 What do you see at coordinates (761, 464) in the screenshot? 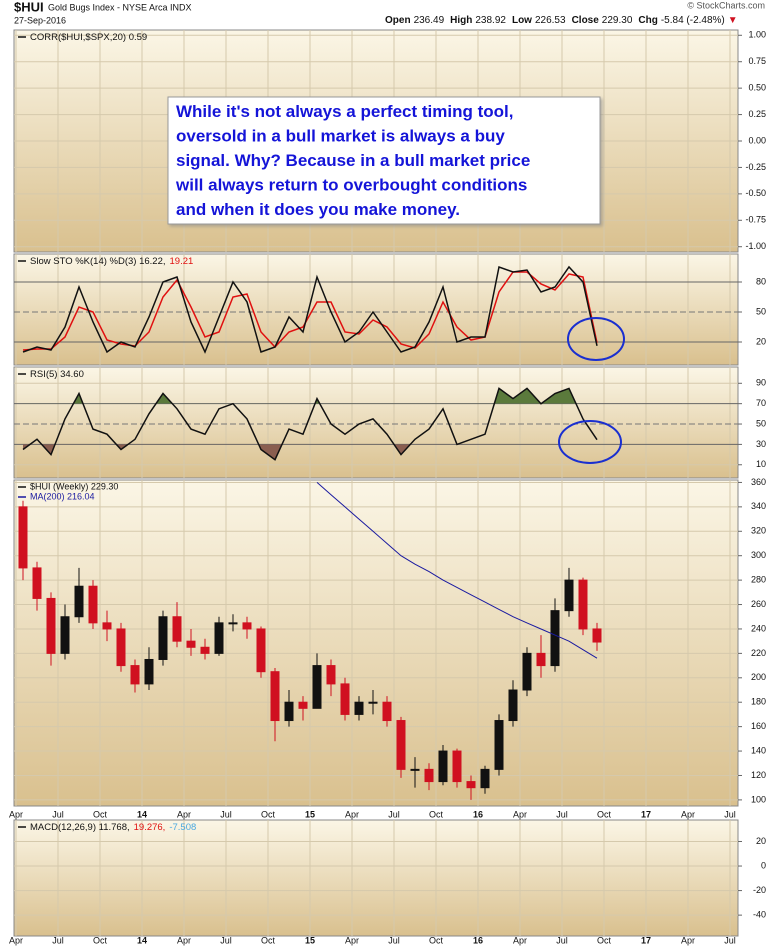
I see `y-tick-label: 10` at bounding box center [761, 464].